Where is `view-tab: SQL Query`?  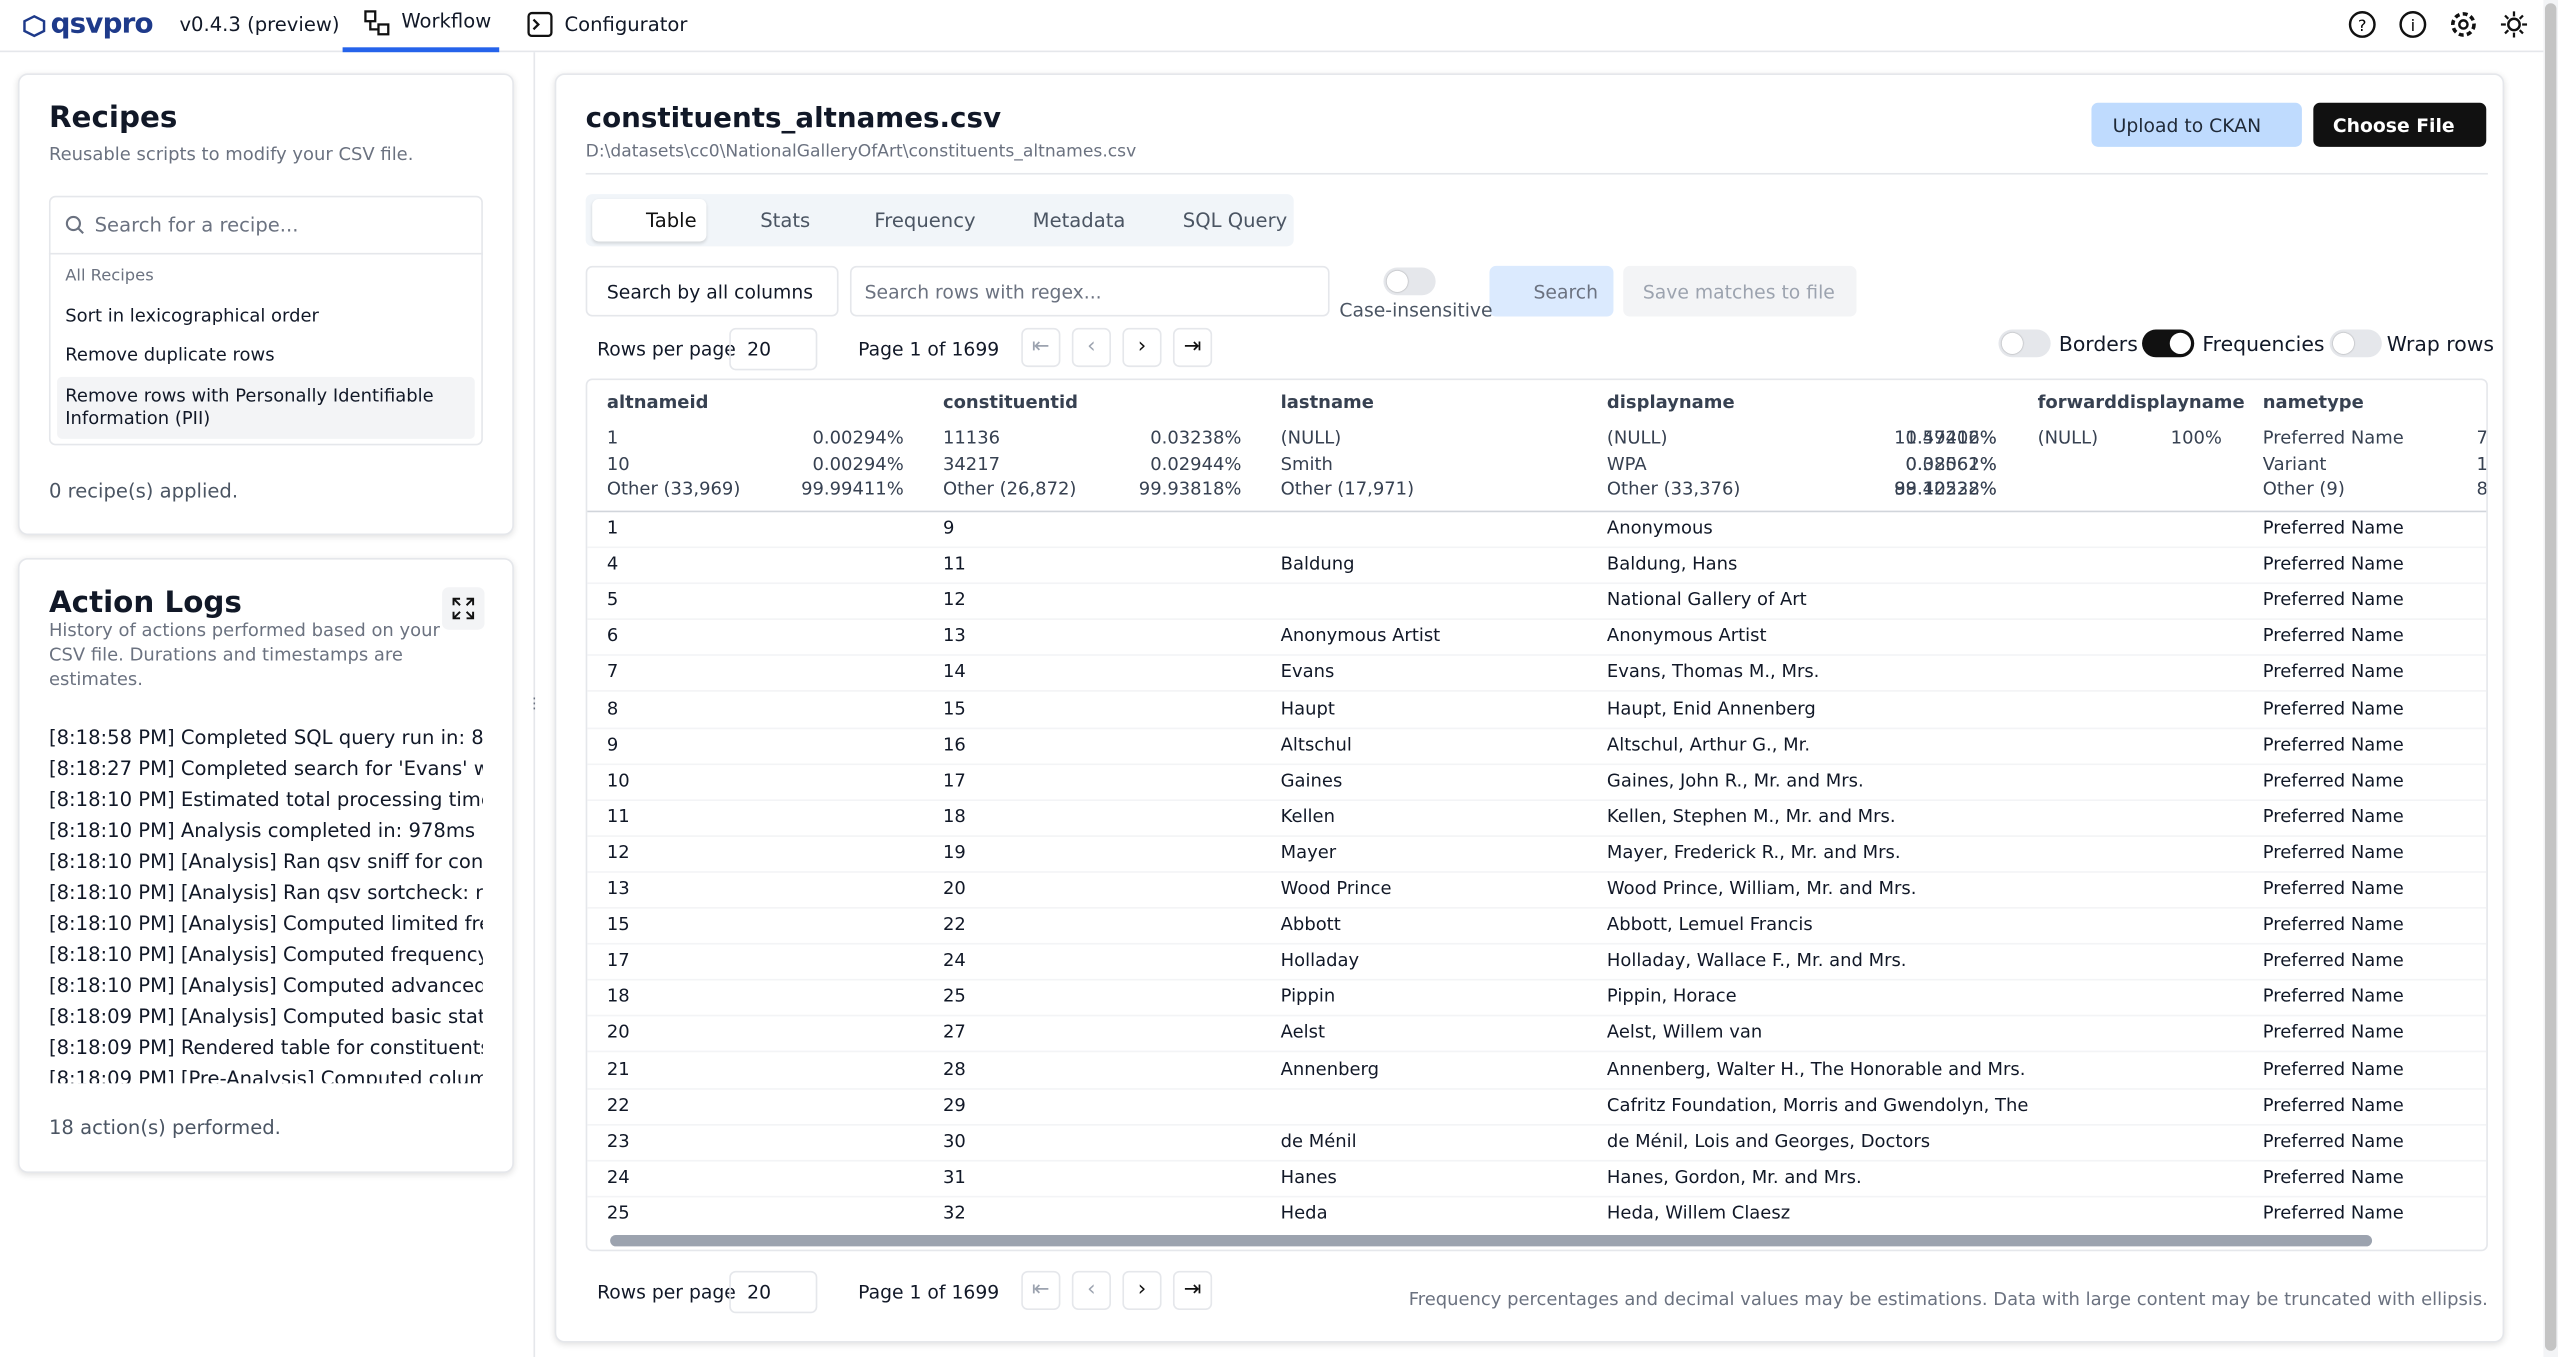
view-tab: SQL Query is located at coordinates (1235, 220).